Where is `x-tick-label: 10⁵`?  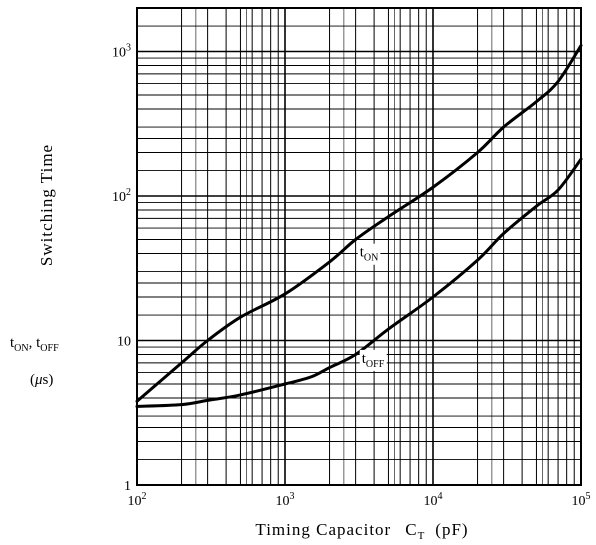
x-tick-label: 10⁵ is located at coordinates (581, 500).